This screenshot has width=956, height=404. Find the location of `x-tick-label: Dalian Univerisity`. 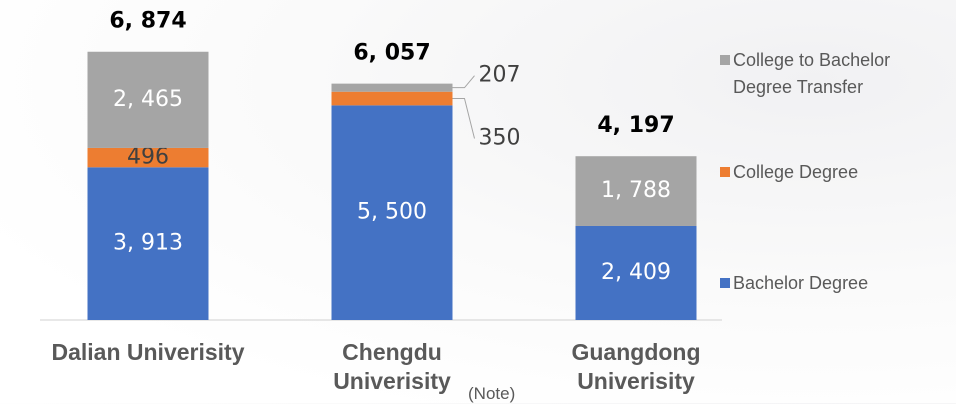

x-tick-label: Dalian Univerisity is located at coordinates (148, 352).